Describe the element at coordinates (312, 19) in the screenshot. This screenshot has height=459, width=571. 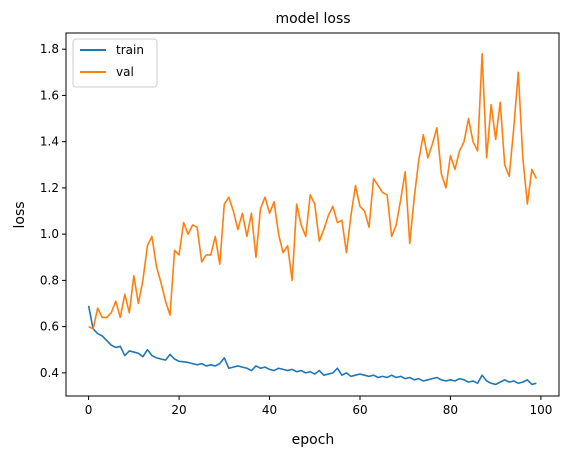
I see `chart-title: model loss` at that location.